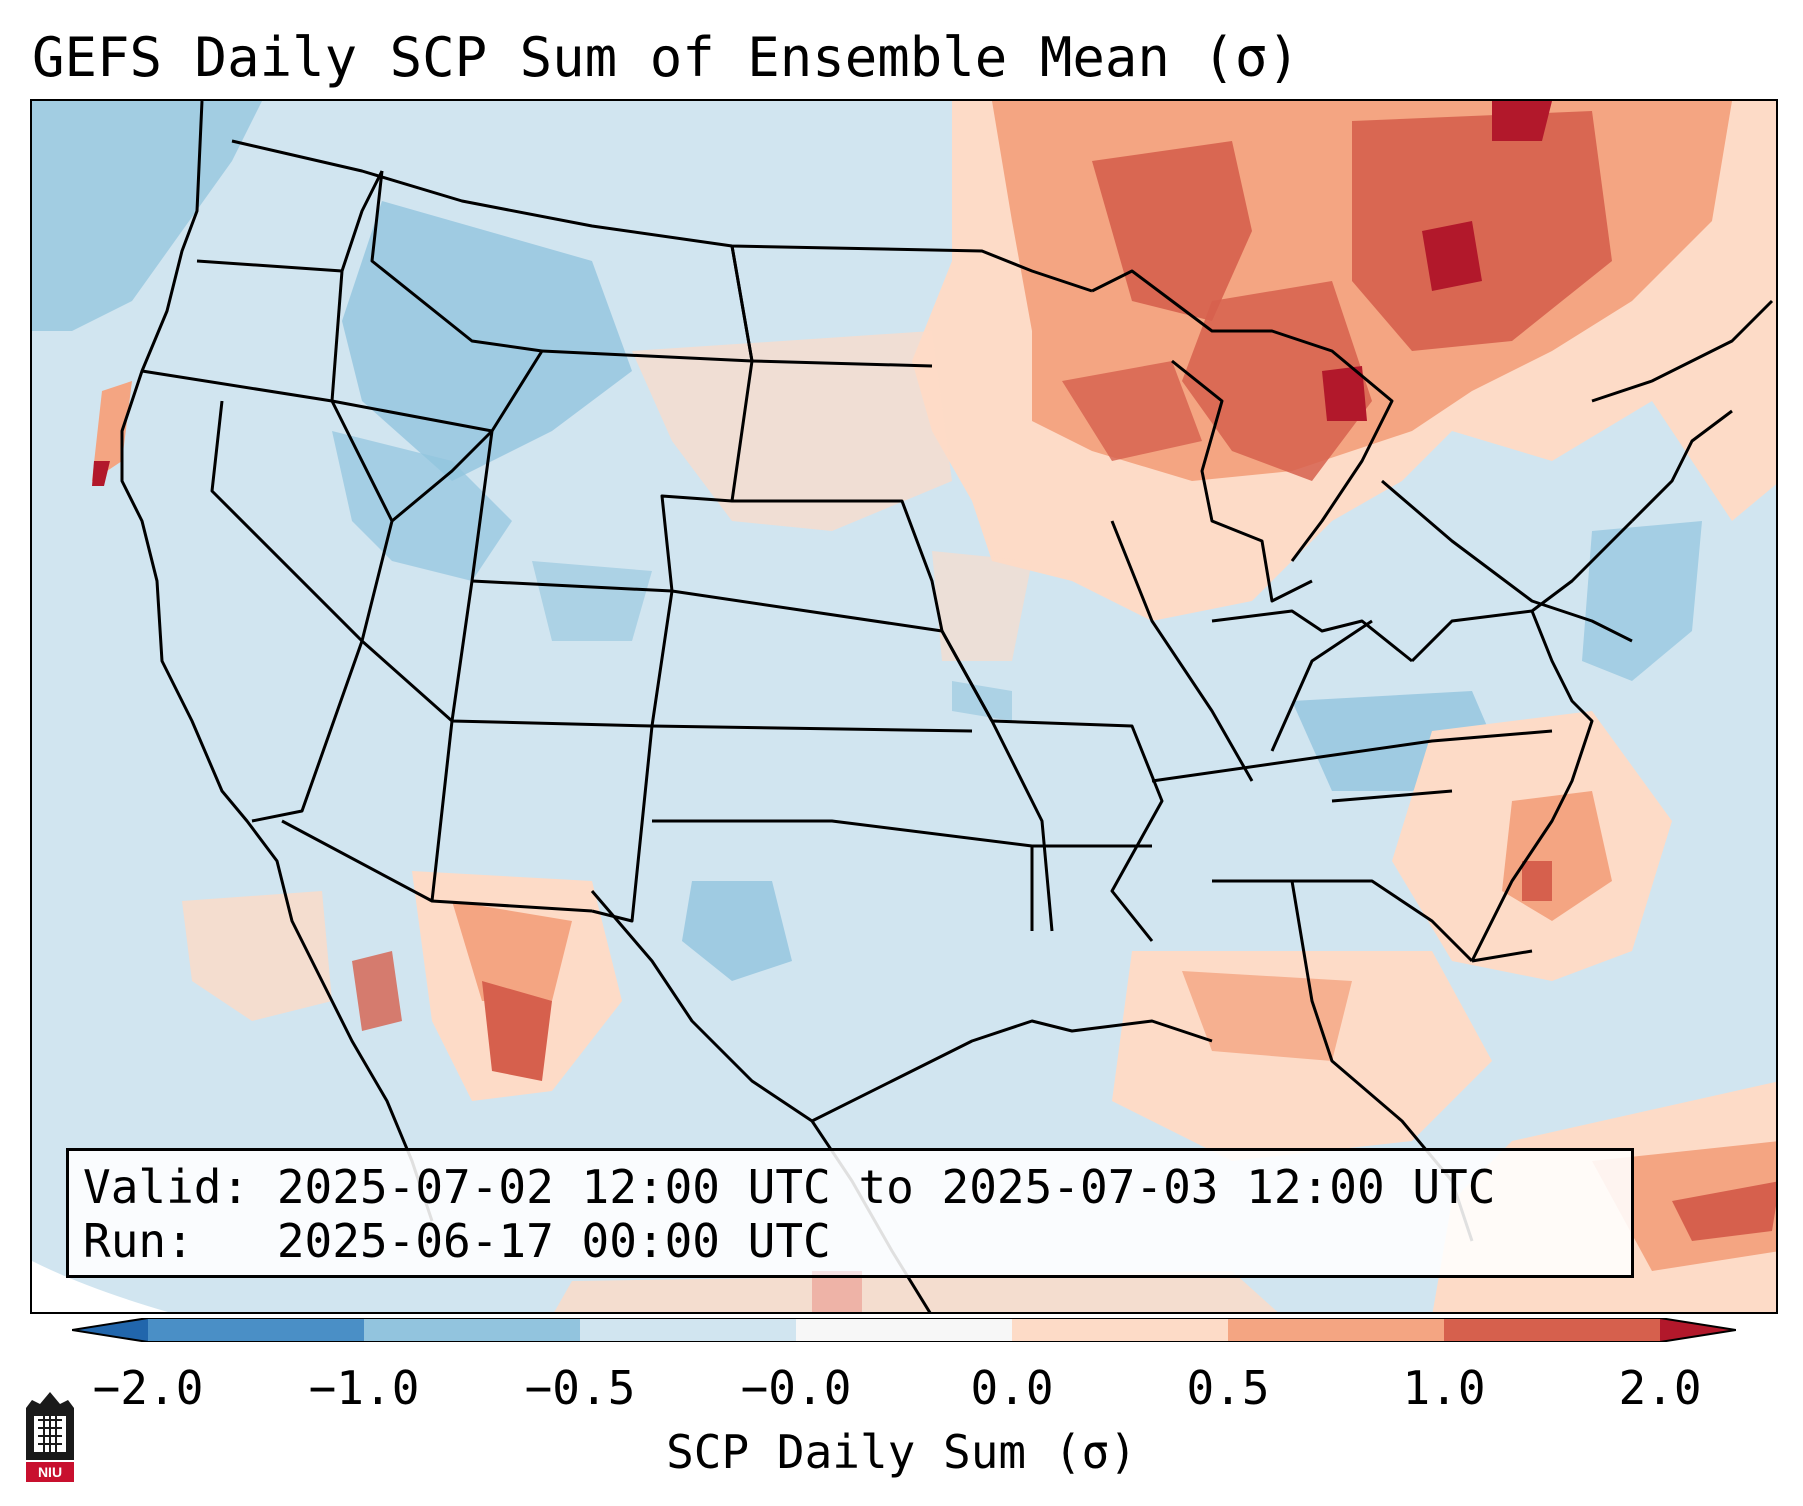 The height and width of the screenshot is (1506, 1803). What do you see at coordinates (110, 1330) in the screenshot?
I see `colorbar-underflow-triangle` at bounding box center [110, 1330].